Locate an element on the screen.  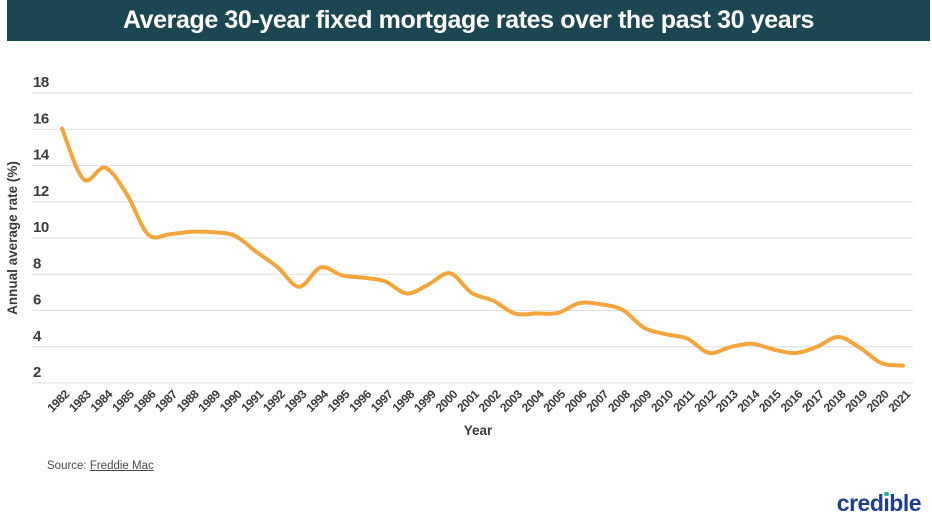
source-link: Freddie Mac is located at coordinates (121, 466).